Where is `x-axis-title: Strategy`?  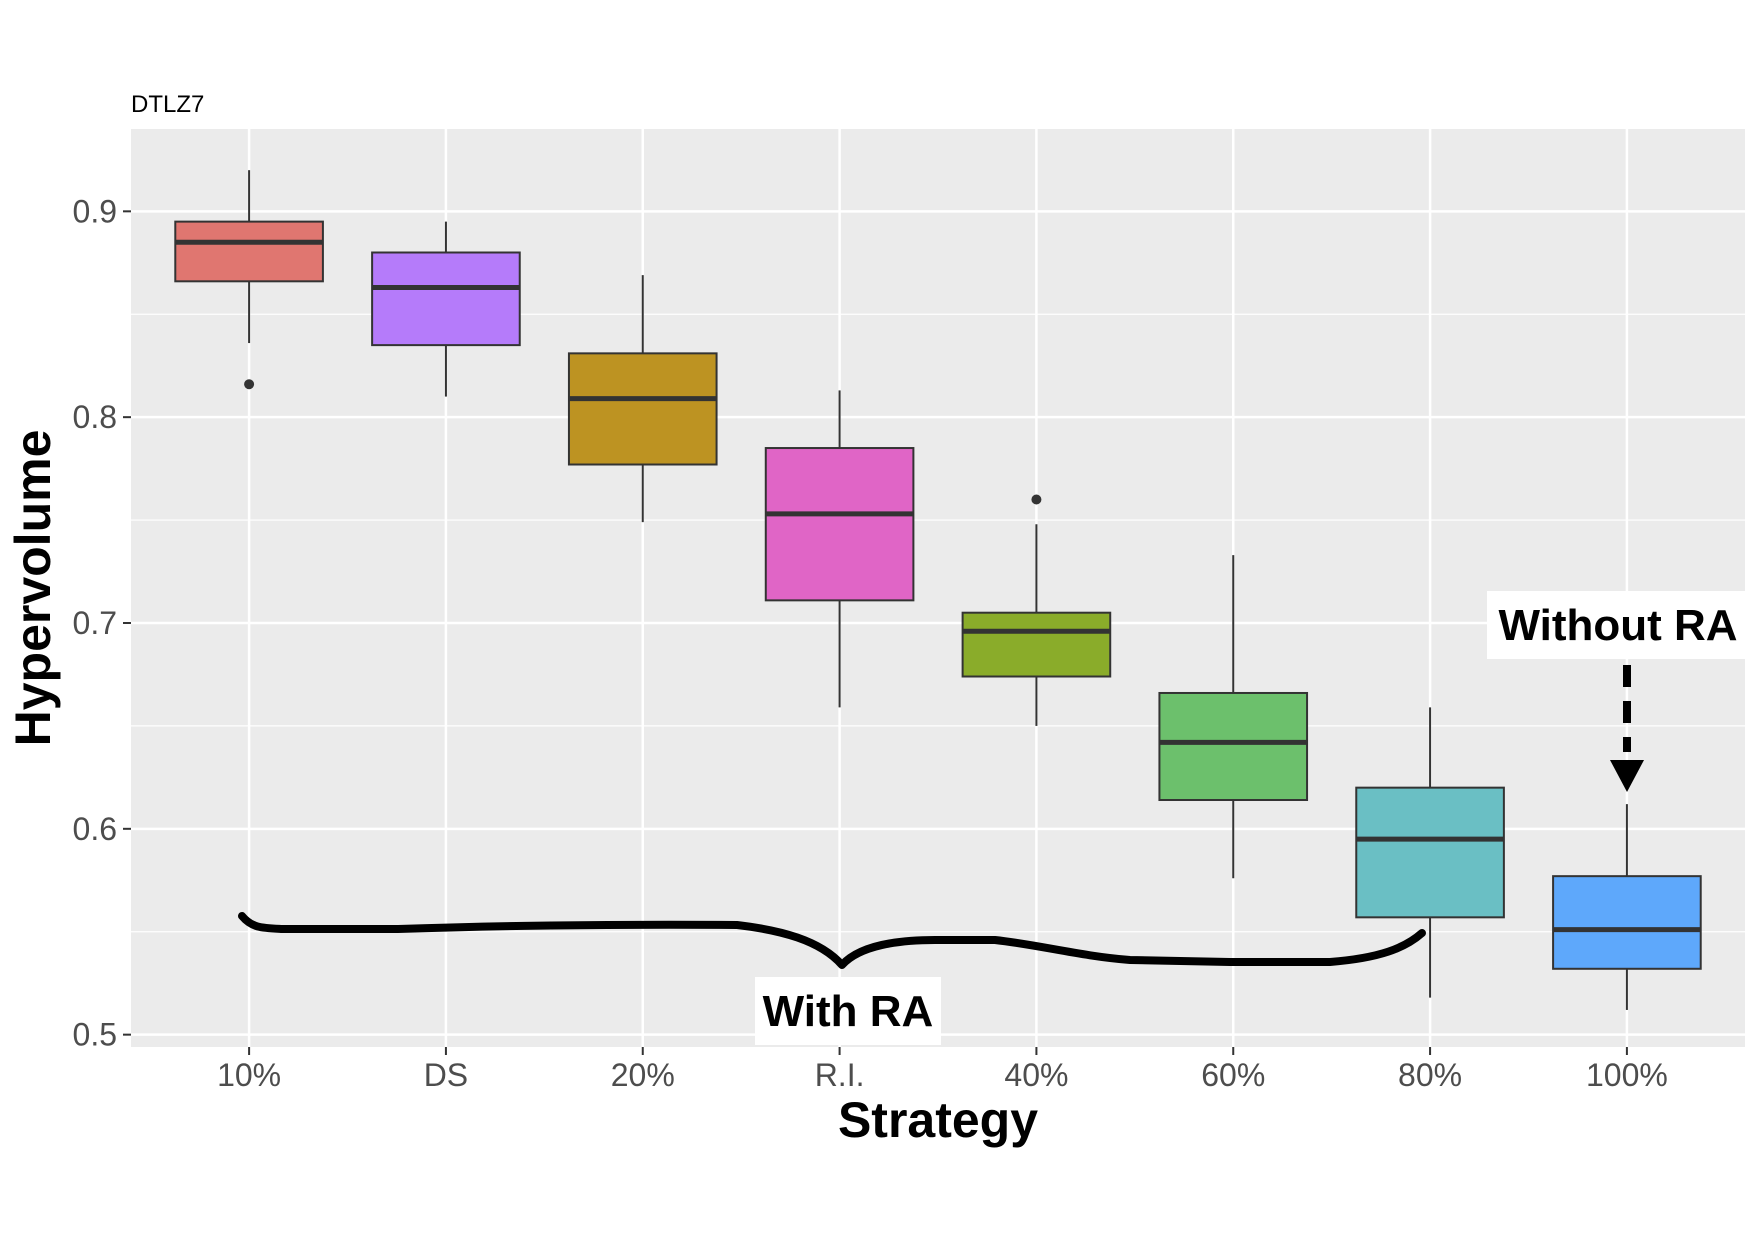
x-axis-title: Strategy is located at coordinates (938, 1120).